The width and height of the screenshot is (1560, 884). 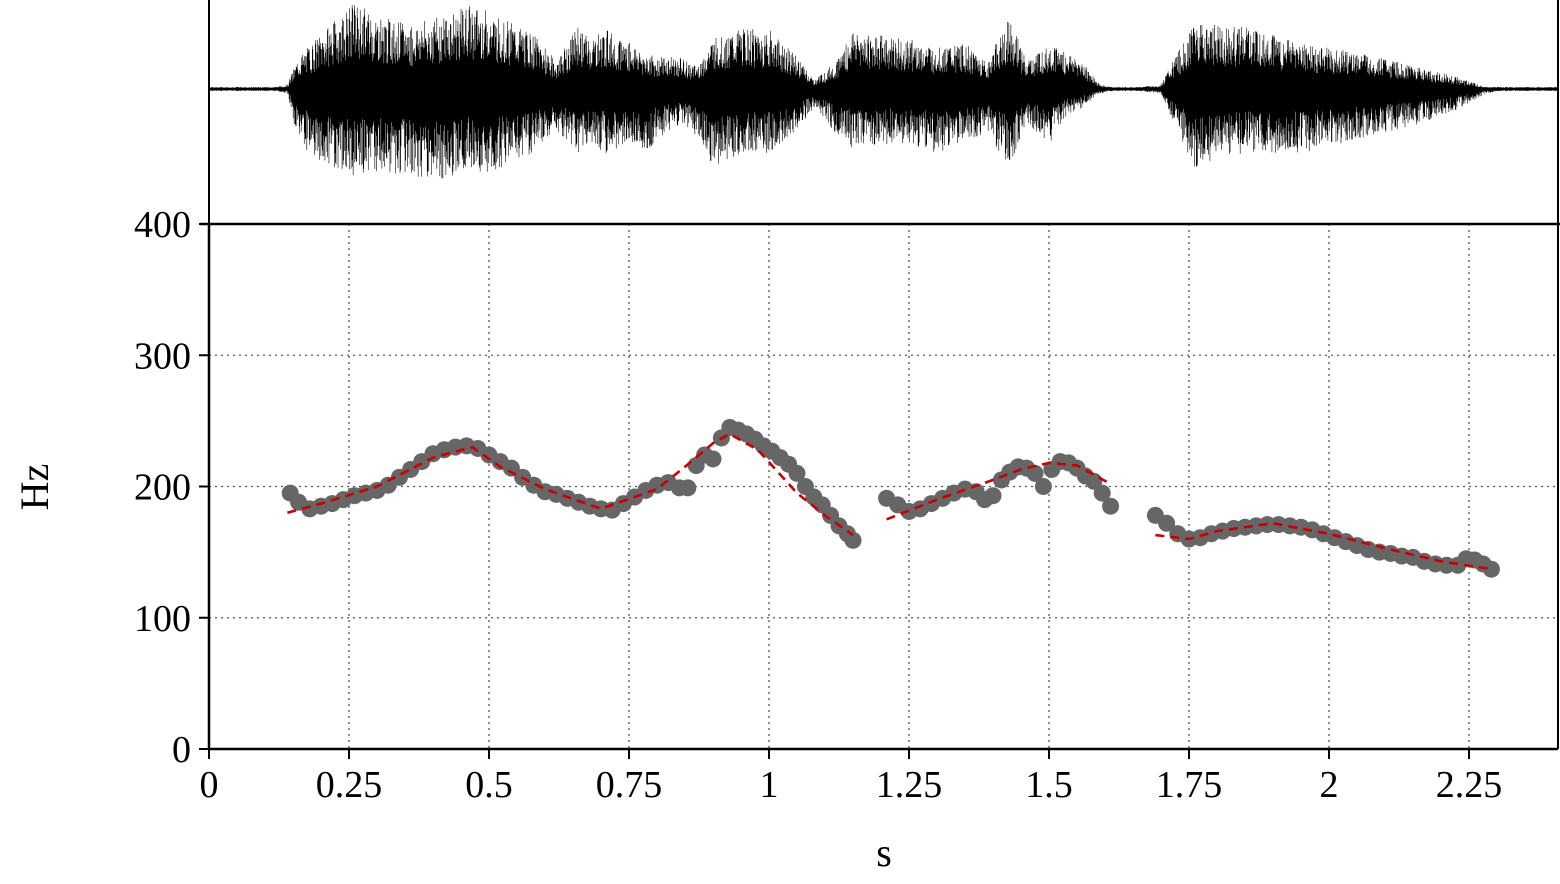 I want to click on y-ticks: 0 100 200 300 400, so click(x=171, y=487).